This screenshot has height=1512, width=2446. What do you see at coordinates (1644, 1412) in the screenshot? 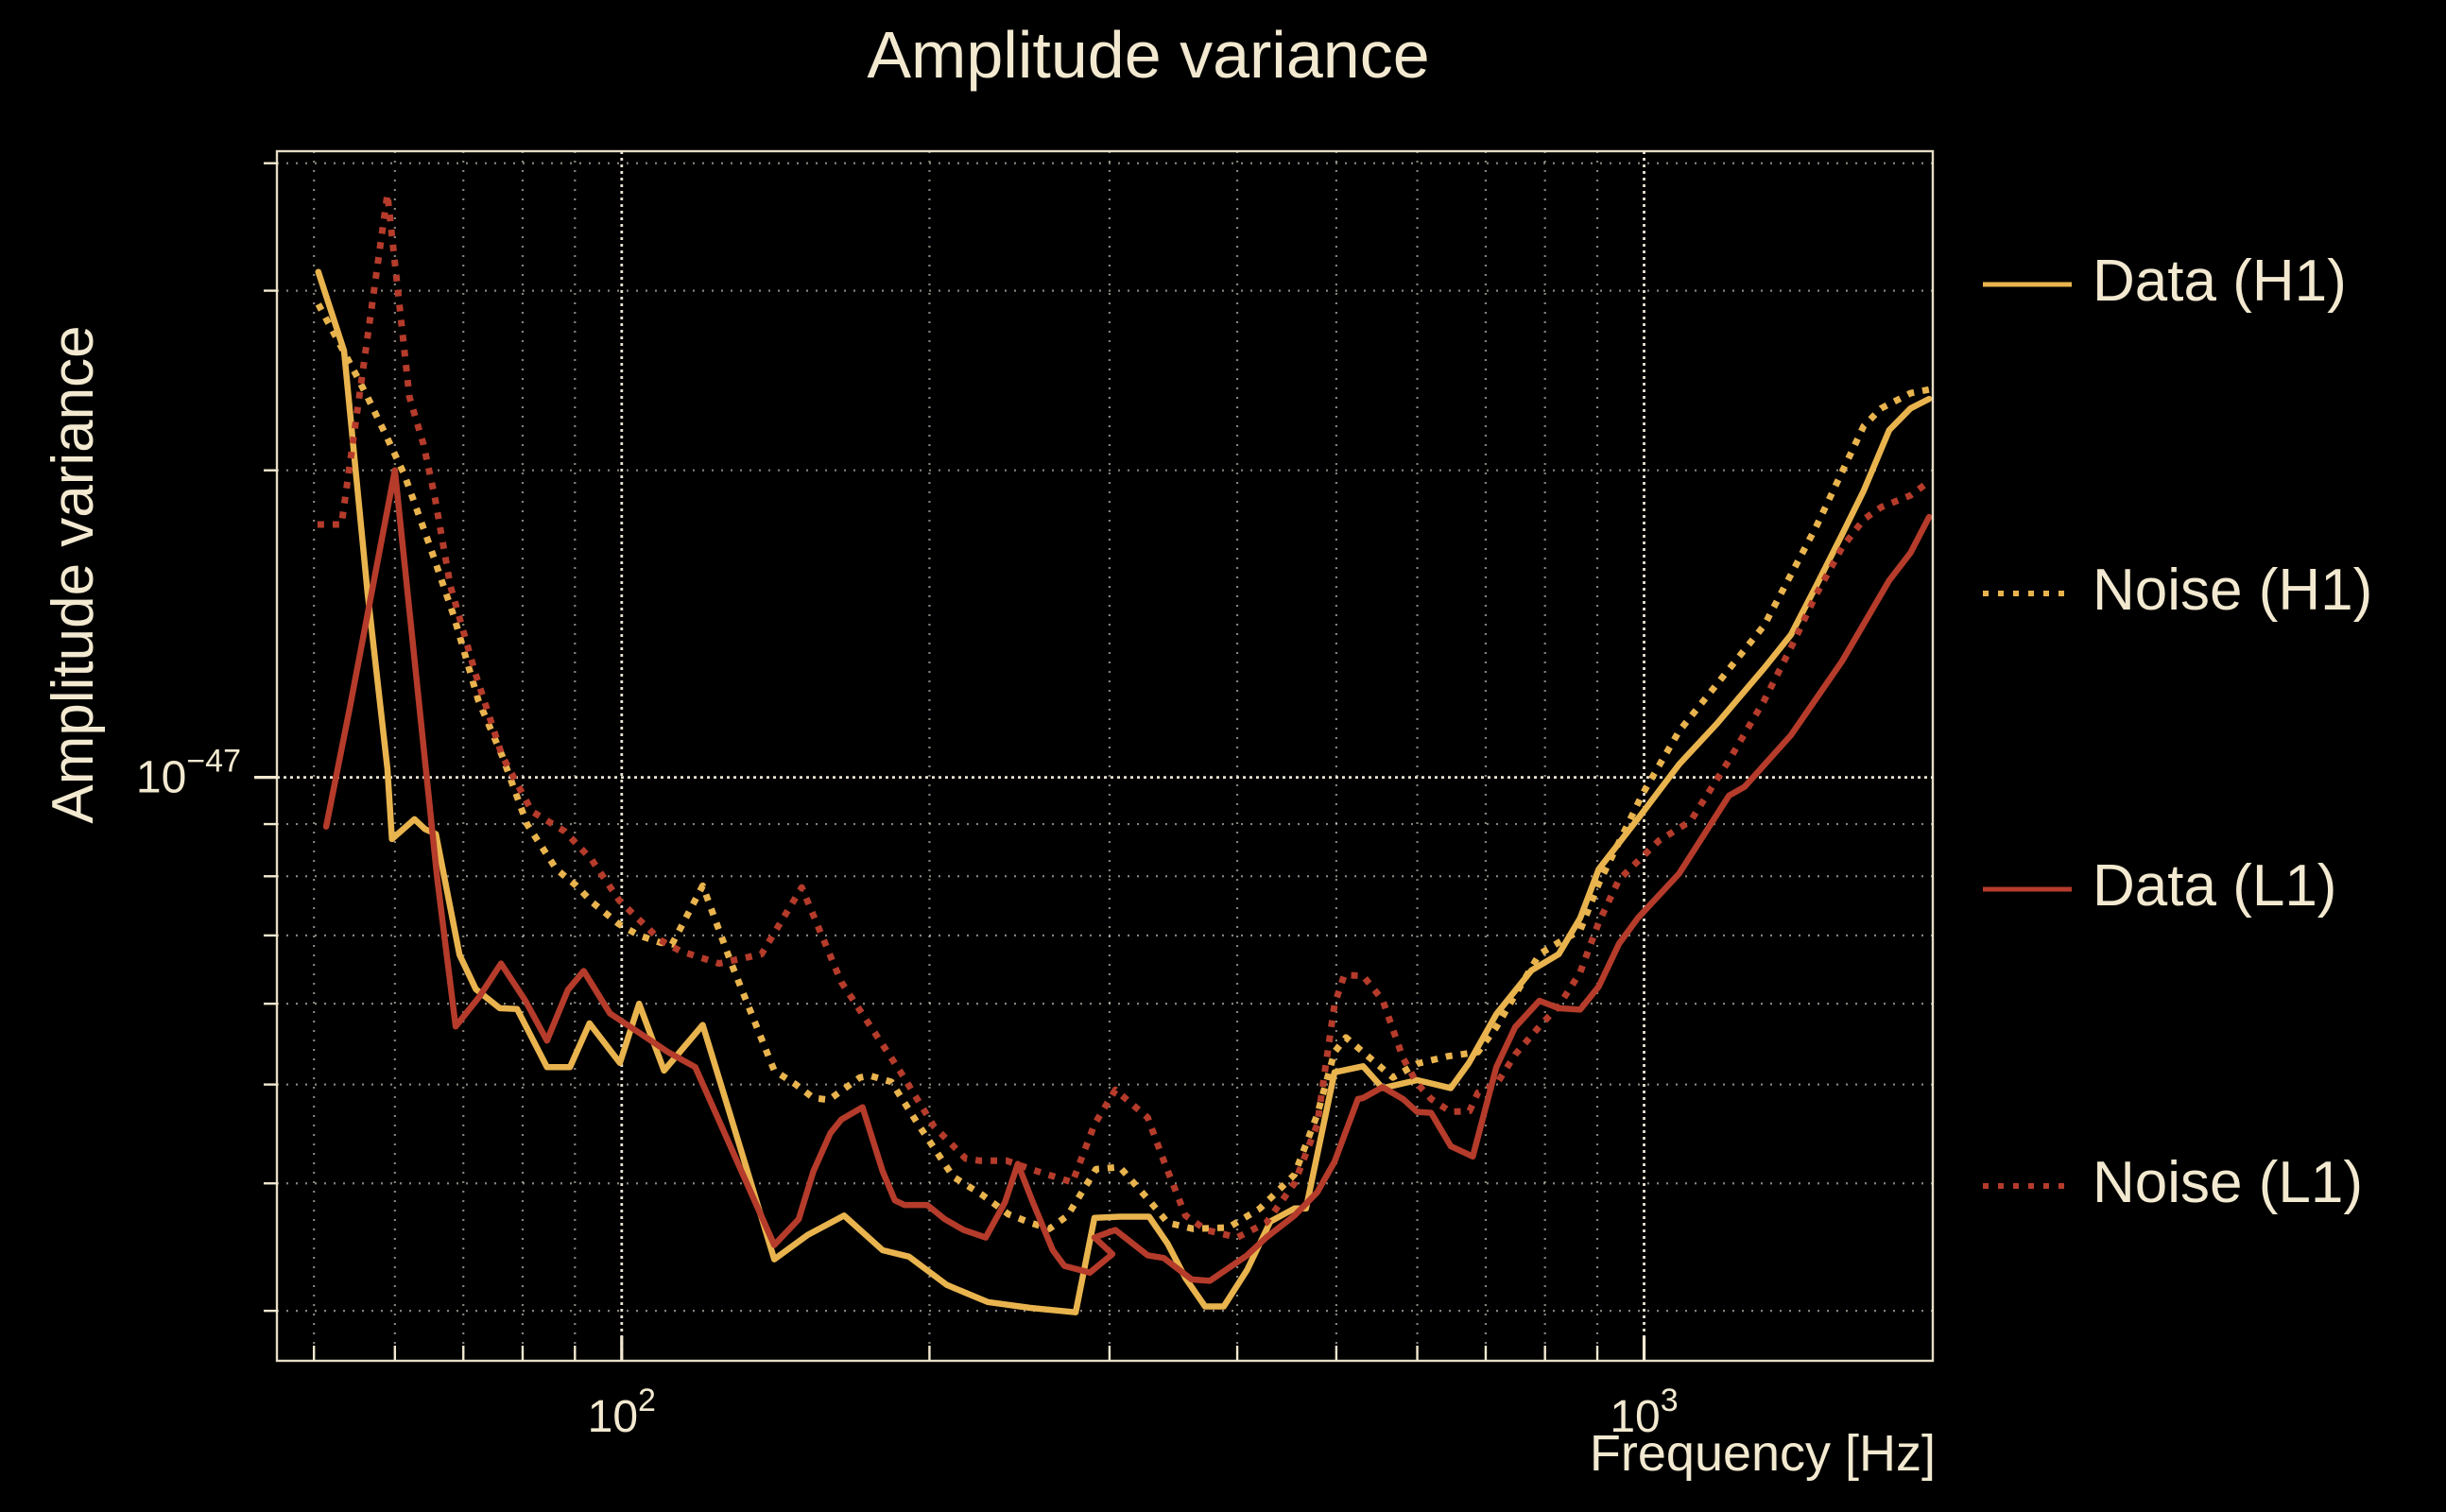
I see `x-tick-label: 10³` at bounding box center [1644, 1412].